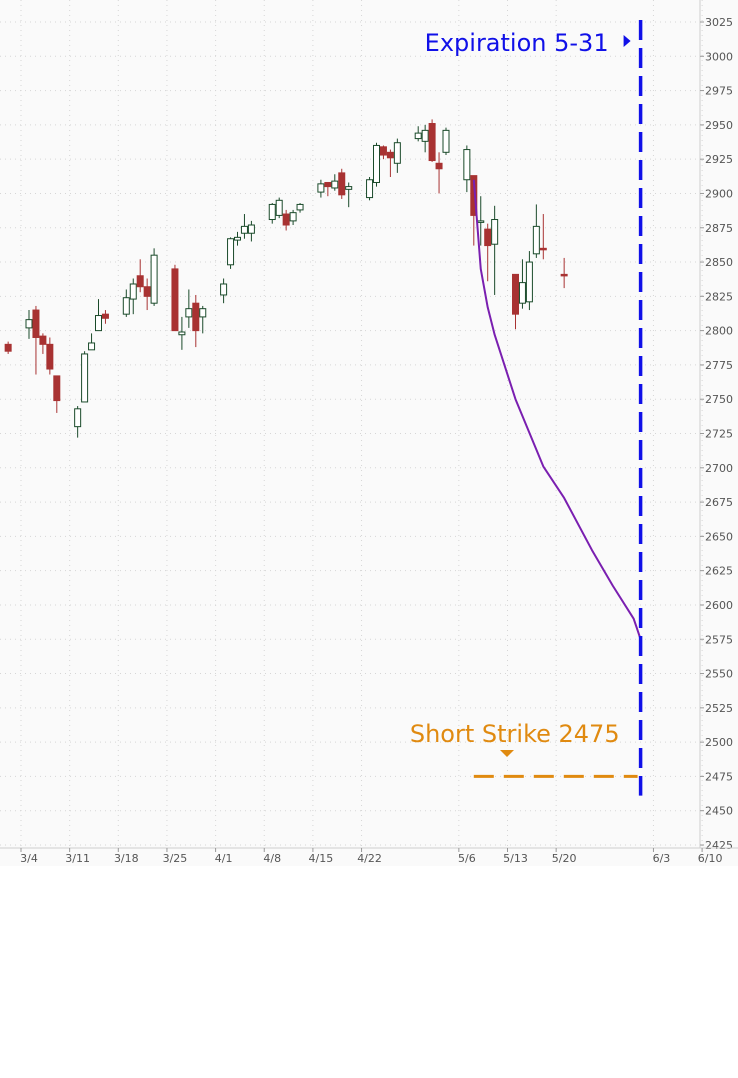 This screenshot has width=738, height=1078. Describe the element at coordinates (507, 753) in the screenshot. I see `short-strike-arrow-icon` at that location.